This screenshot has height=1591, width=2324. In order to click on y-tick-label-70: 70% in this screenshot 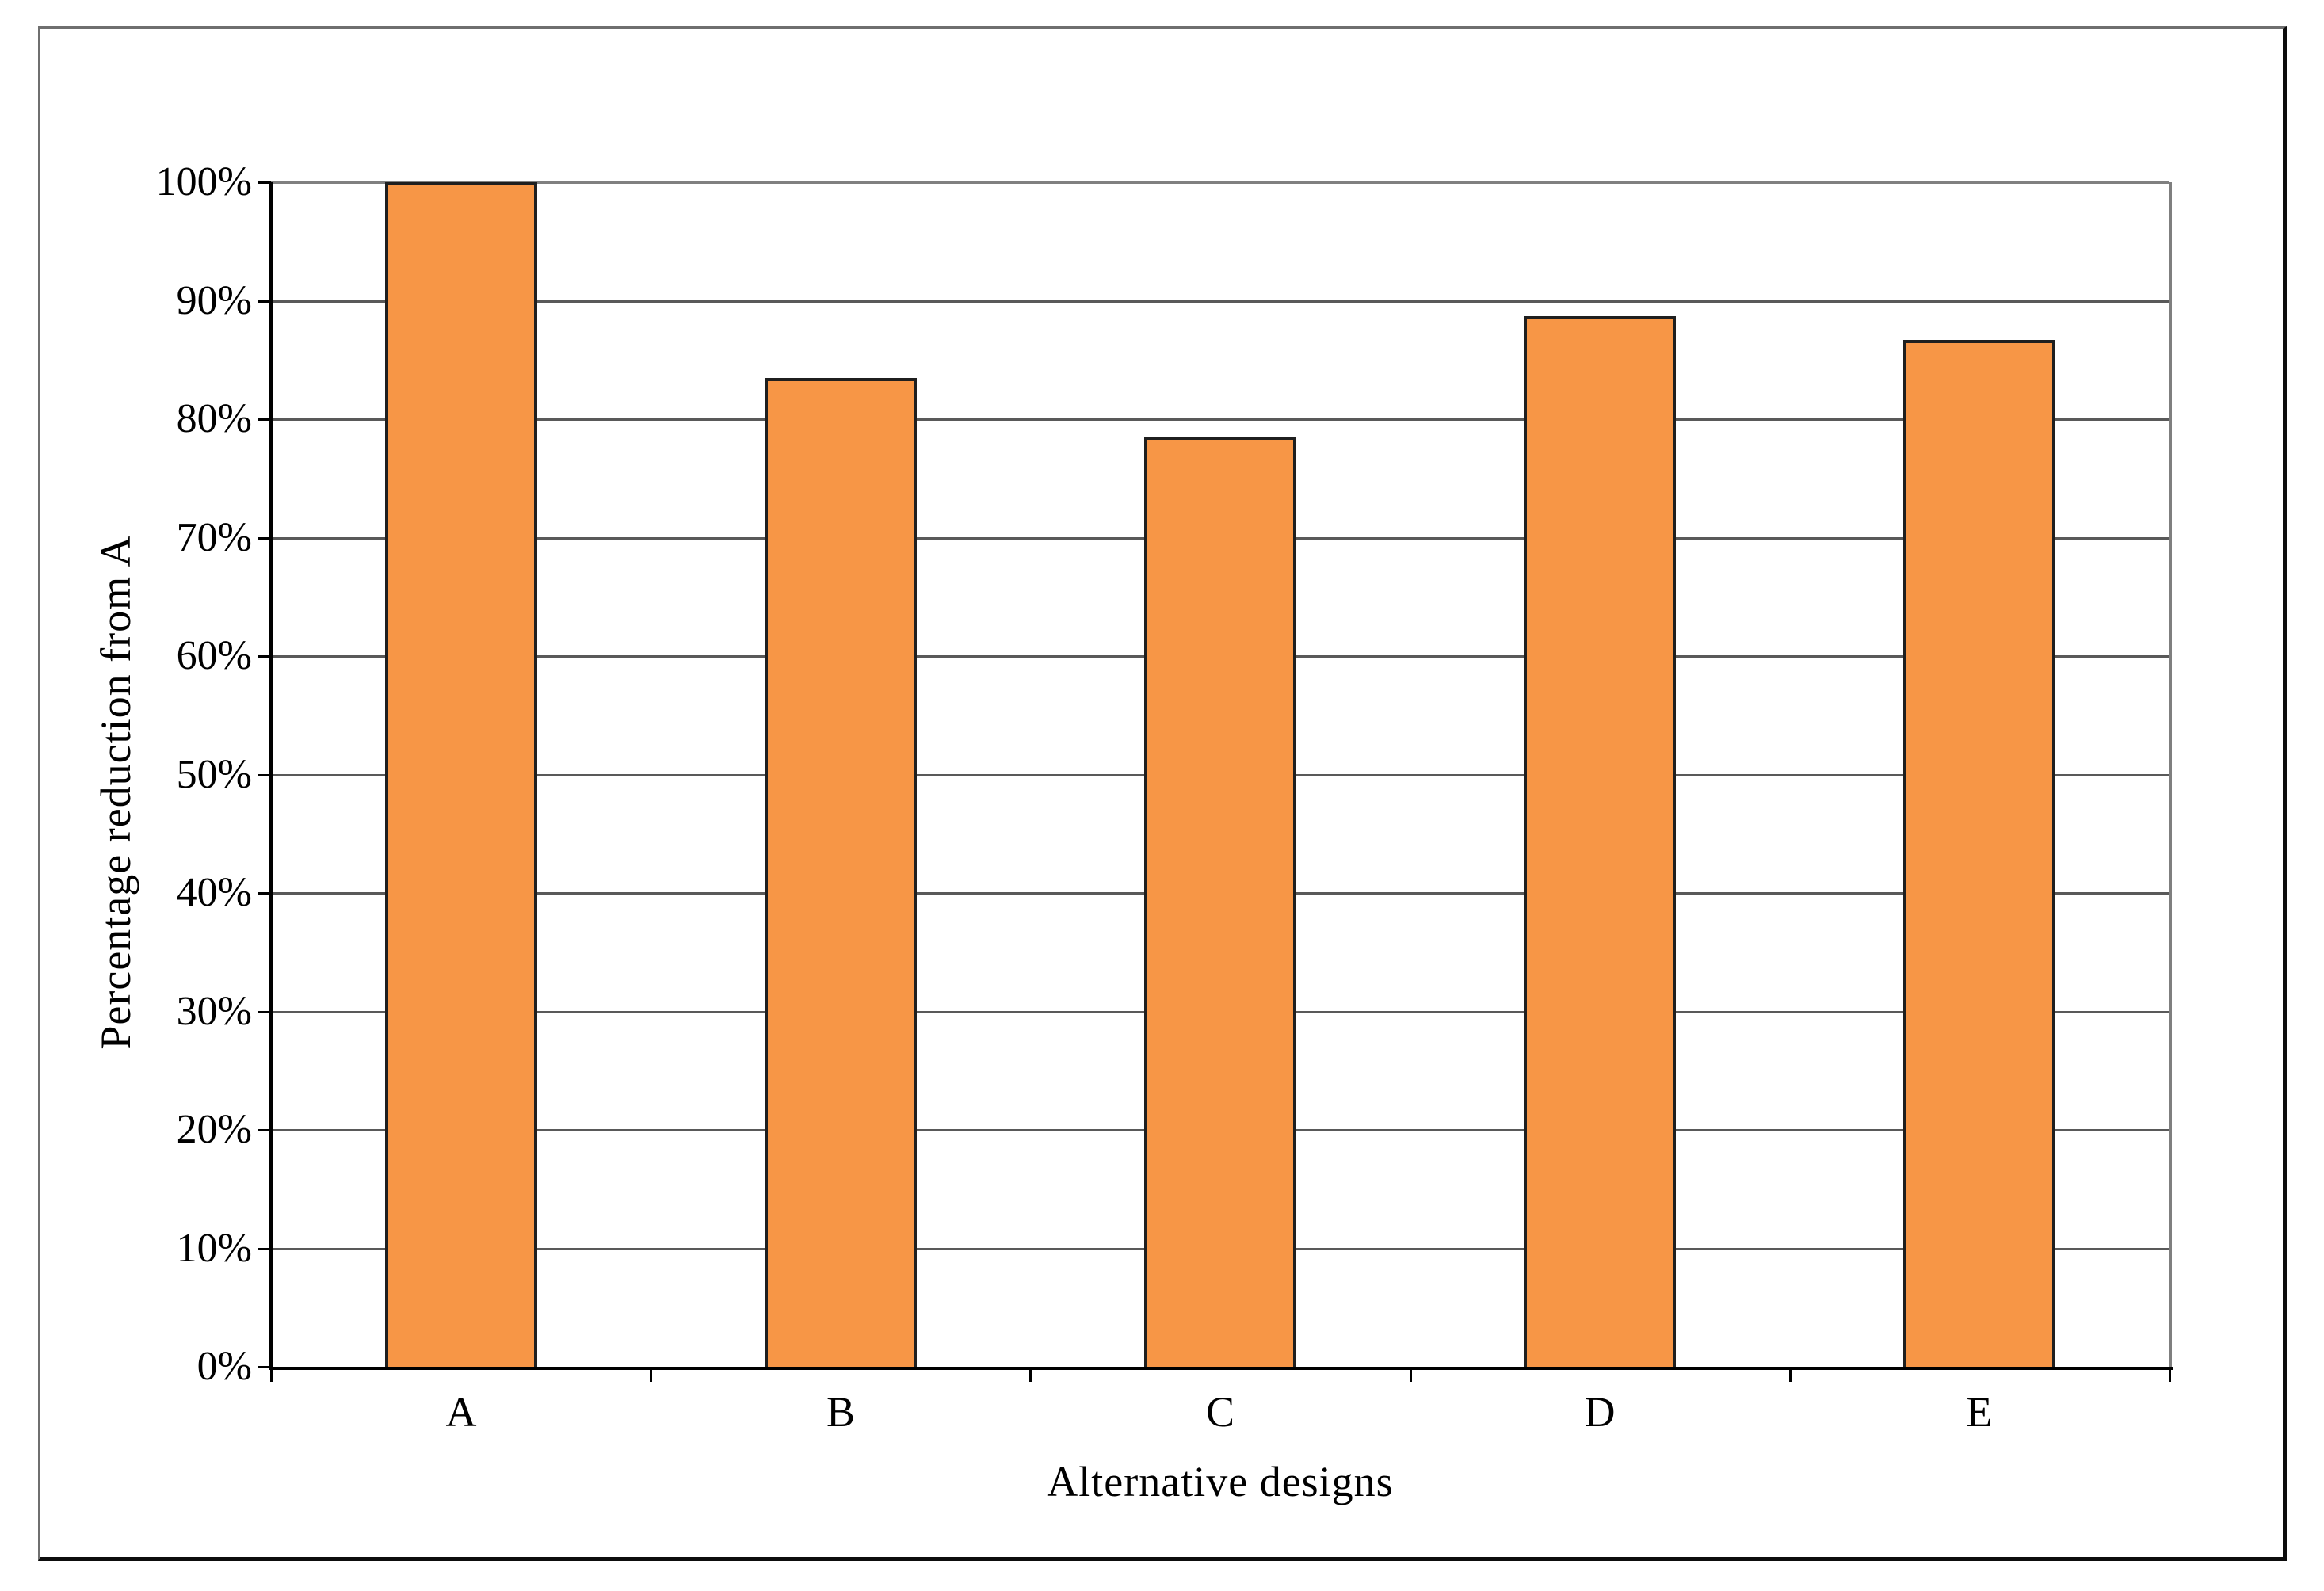, I will do `click(214, 537)`.